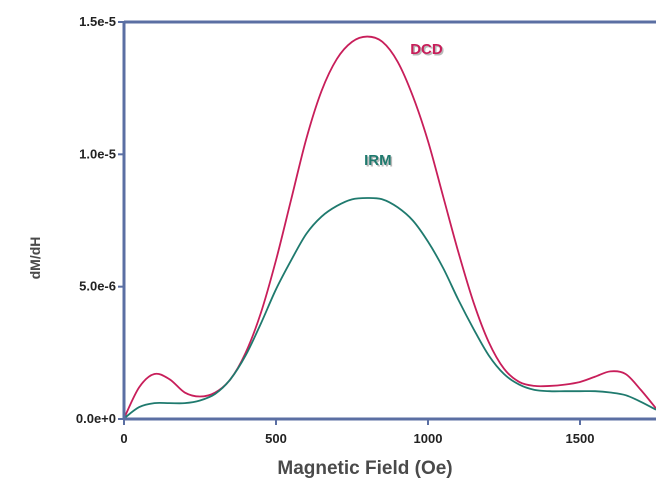  I want to click on irm-series-label: IRM, so click(378, 160).